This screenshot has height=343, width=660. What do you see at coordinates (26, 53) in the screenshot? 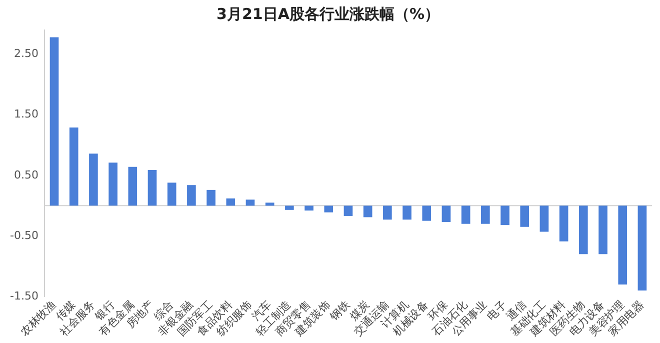
I see `y-tick-label: 2.50` at bounding box center [26, 53].